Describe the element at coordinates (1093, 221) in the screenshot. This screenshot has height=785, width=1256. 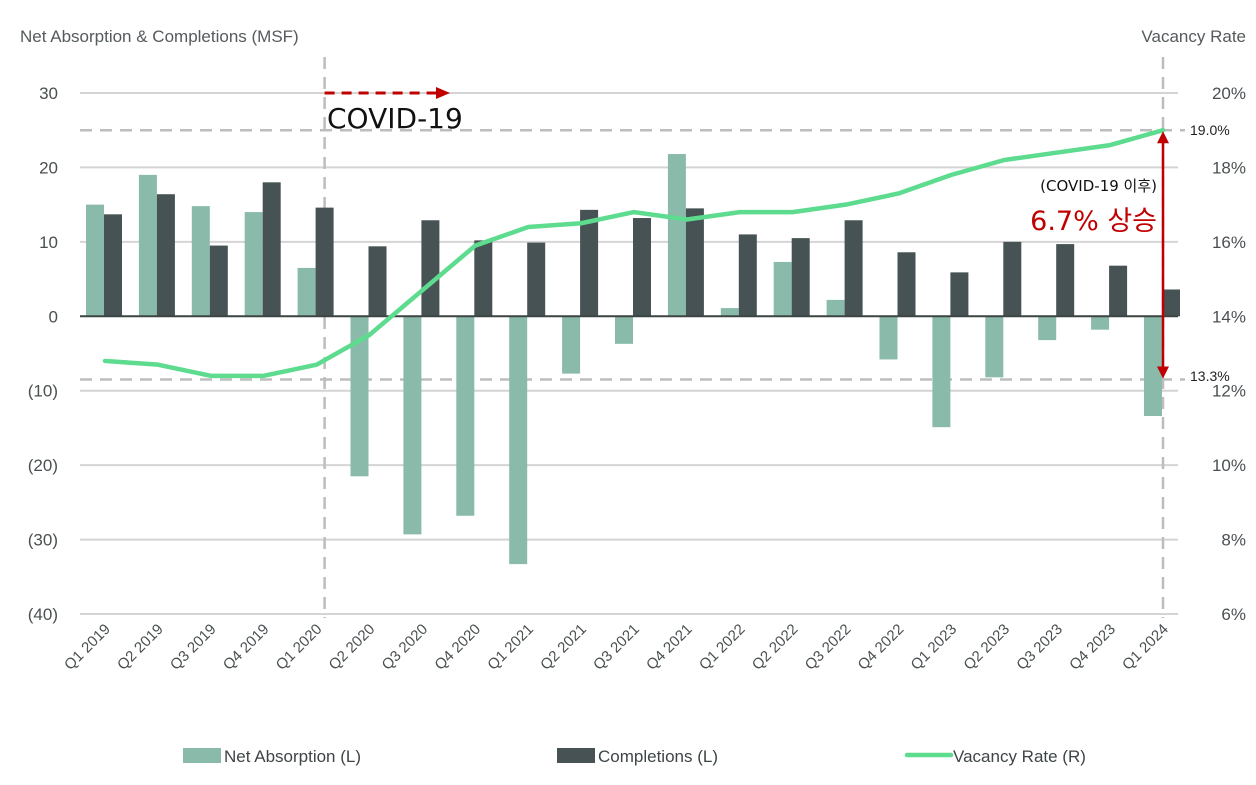
I see `change-note-big: 6.7% 상승` at that location.